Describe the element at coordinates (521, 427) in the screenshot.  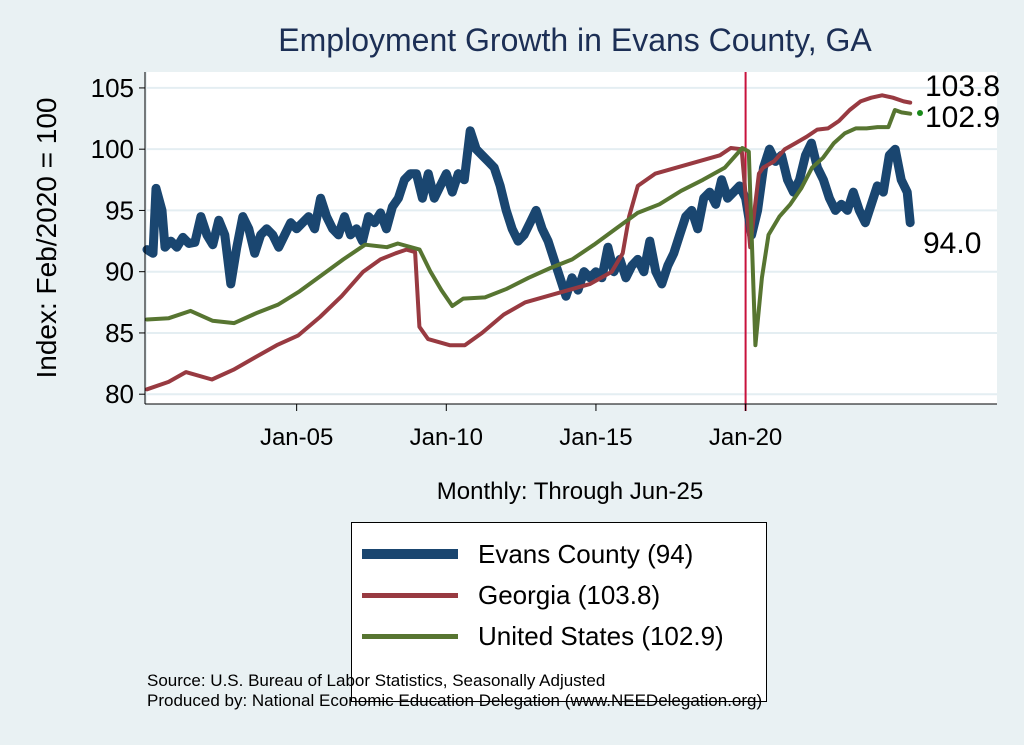
I see `x-axis-ticks: Jan-05 Jan-10 Jan-15 Jan-20` at that location.